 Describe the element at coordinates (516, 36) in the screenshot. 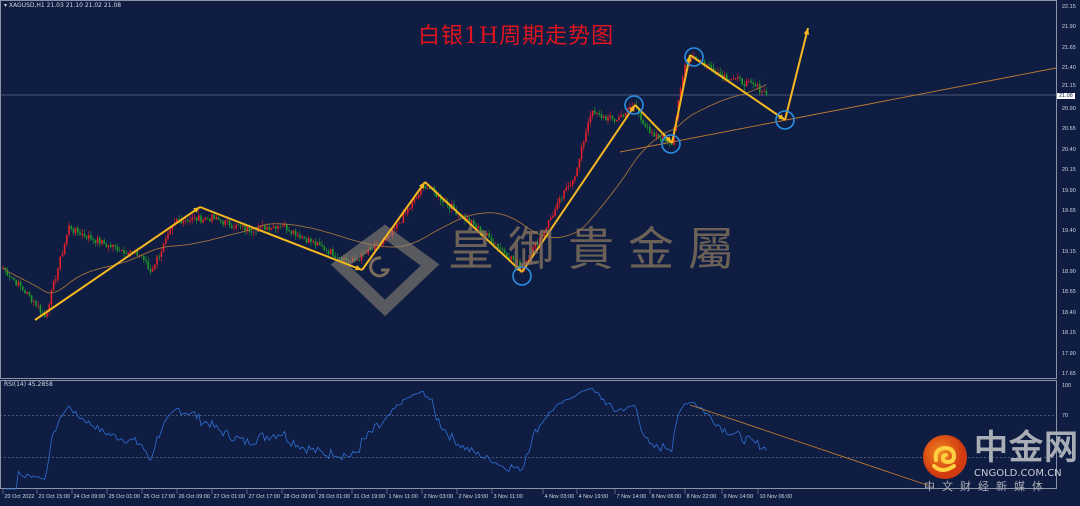

I see `annotation-title: 白银1H周期走势图` at that location.